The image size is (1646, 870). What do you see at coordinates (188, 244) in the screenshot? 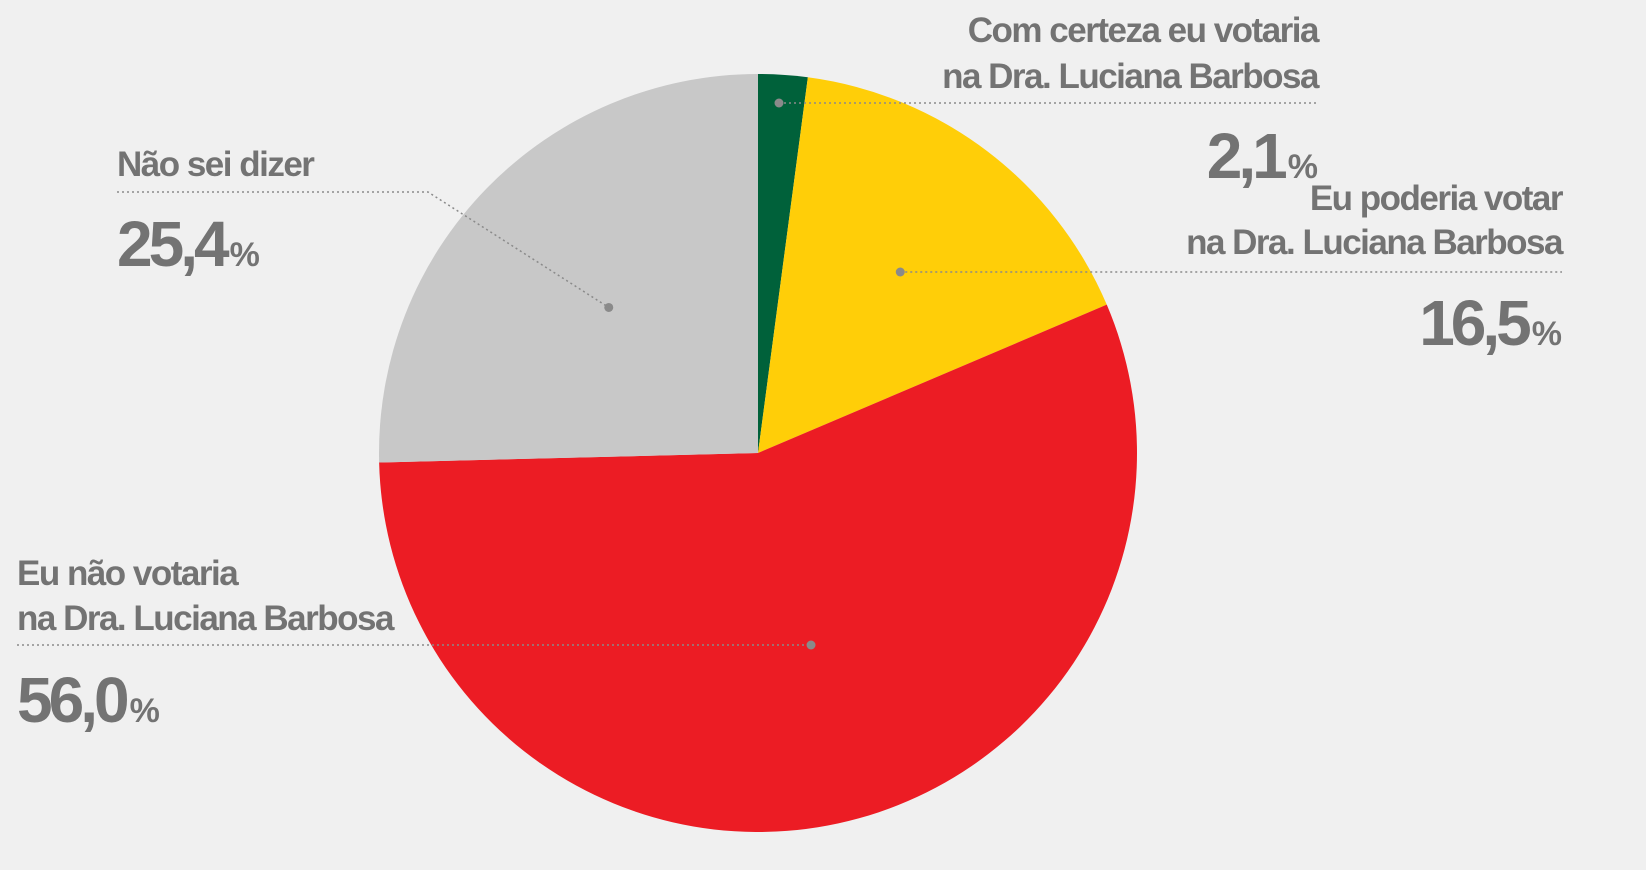
I see `slice-value-label: 25,4%` at bounding box center [188, 244].